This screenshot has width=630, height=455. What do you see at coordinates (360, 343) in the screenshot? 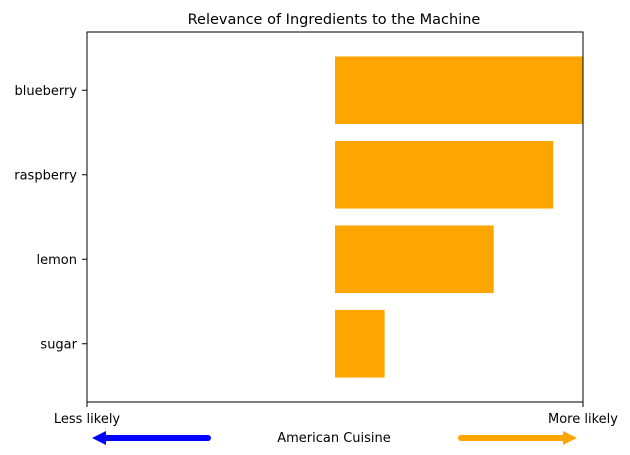
I see `bar-sugar` at bounding box center [360, 343].